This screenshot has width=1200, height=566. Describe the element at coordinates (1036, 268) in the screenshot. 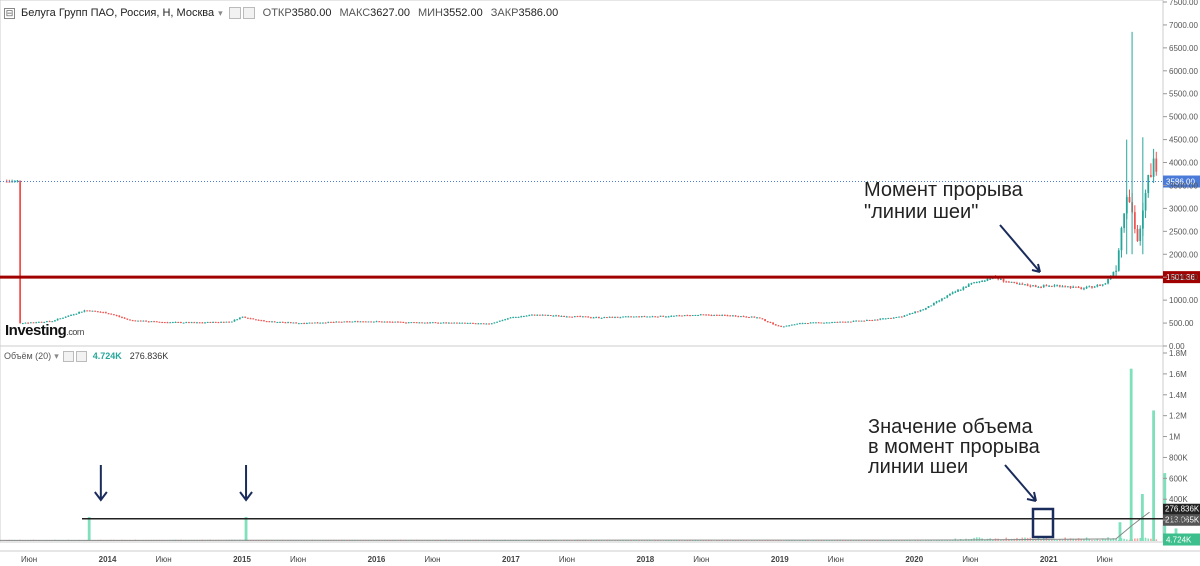

I see `breakout-arrow-head` at that location.